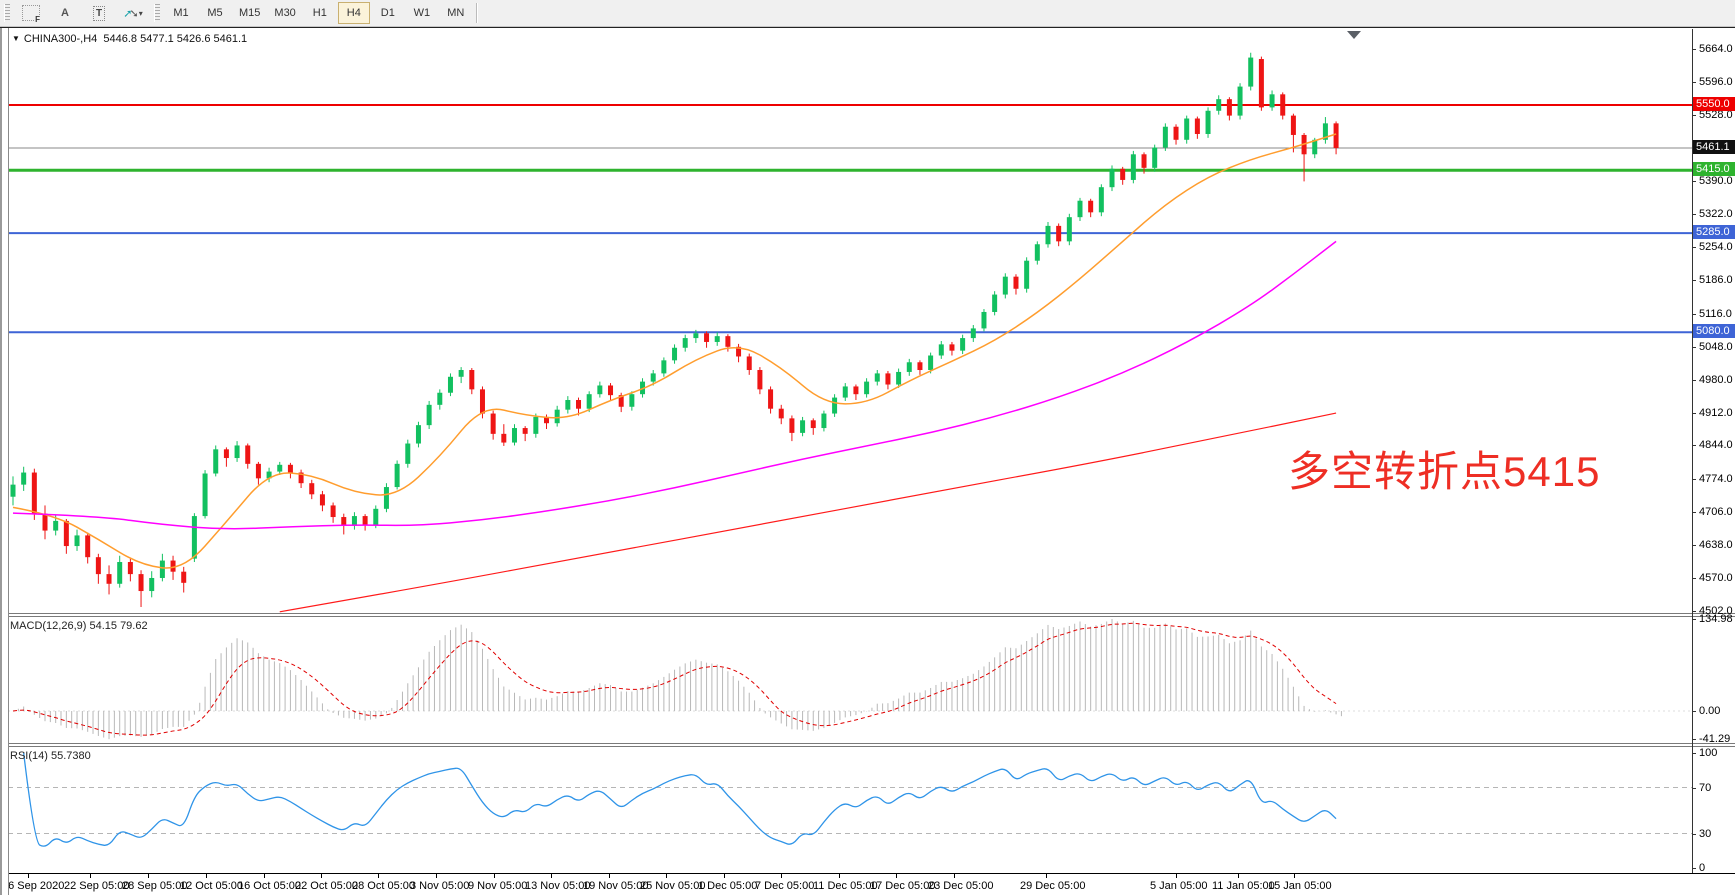 This screenshot has width=1735, height=895. I want to click on letter-t-icon: T, so click(99, 13).